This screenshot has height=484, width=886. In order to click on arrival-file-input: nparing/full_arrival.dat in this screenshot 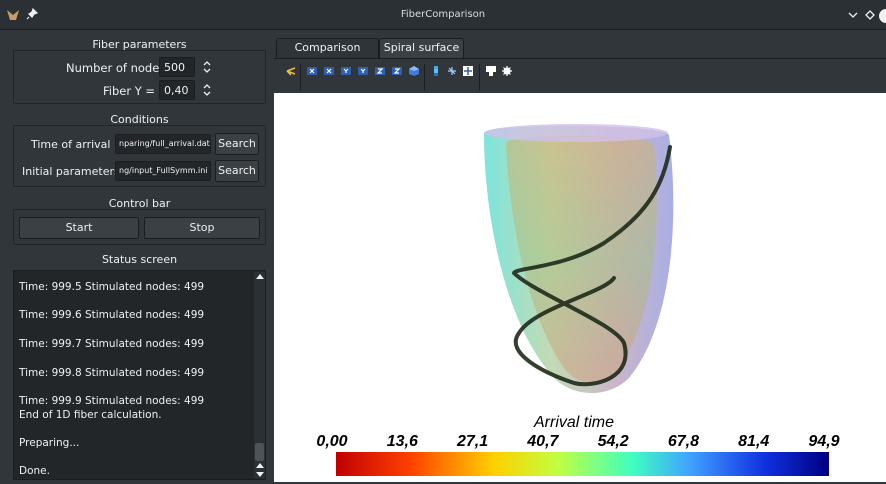, I will do `click(163, 144)`.